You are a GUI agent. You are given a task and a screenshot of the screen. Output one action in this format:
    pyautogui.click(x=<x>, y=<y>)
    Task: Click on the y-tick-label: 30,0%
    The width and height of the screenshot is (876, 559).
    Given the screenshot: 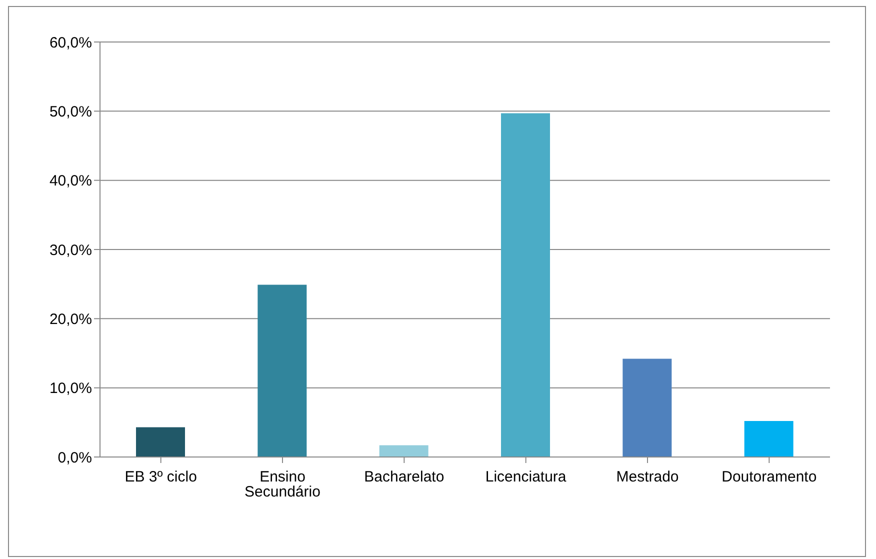 What is the action you would take?
    pyautogui.click(x=70, y=250)
    